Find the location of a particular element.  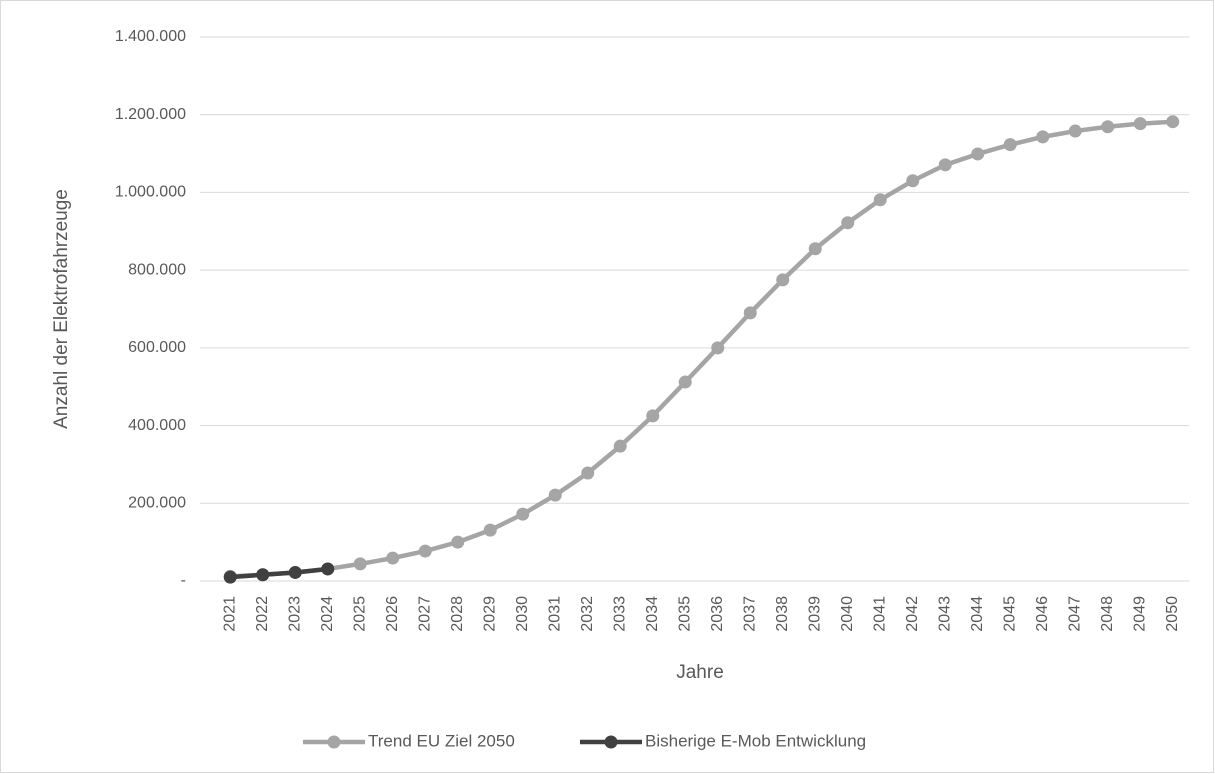

x-tick-label: 2050 is located at coordinates (1172, 614).